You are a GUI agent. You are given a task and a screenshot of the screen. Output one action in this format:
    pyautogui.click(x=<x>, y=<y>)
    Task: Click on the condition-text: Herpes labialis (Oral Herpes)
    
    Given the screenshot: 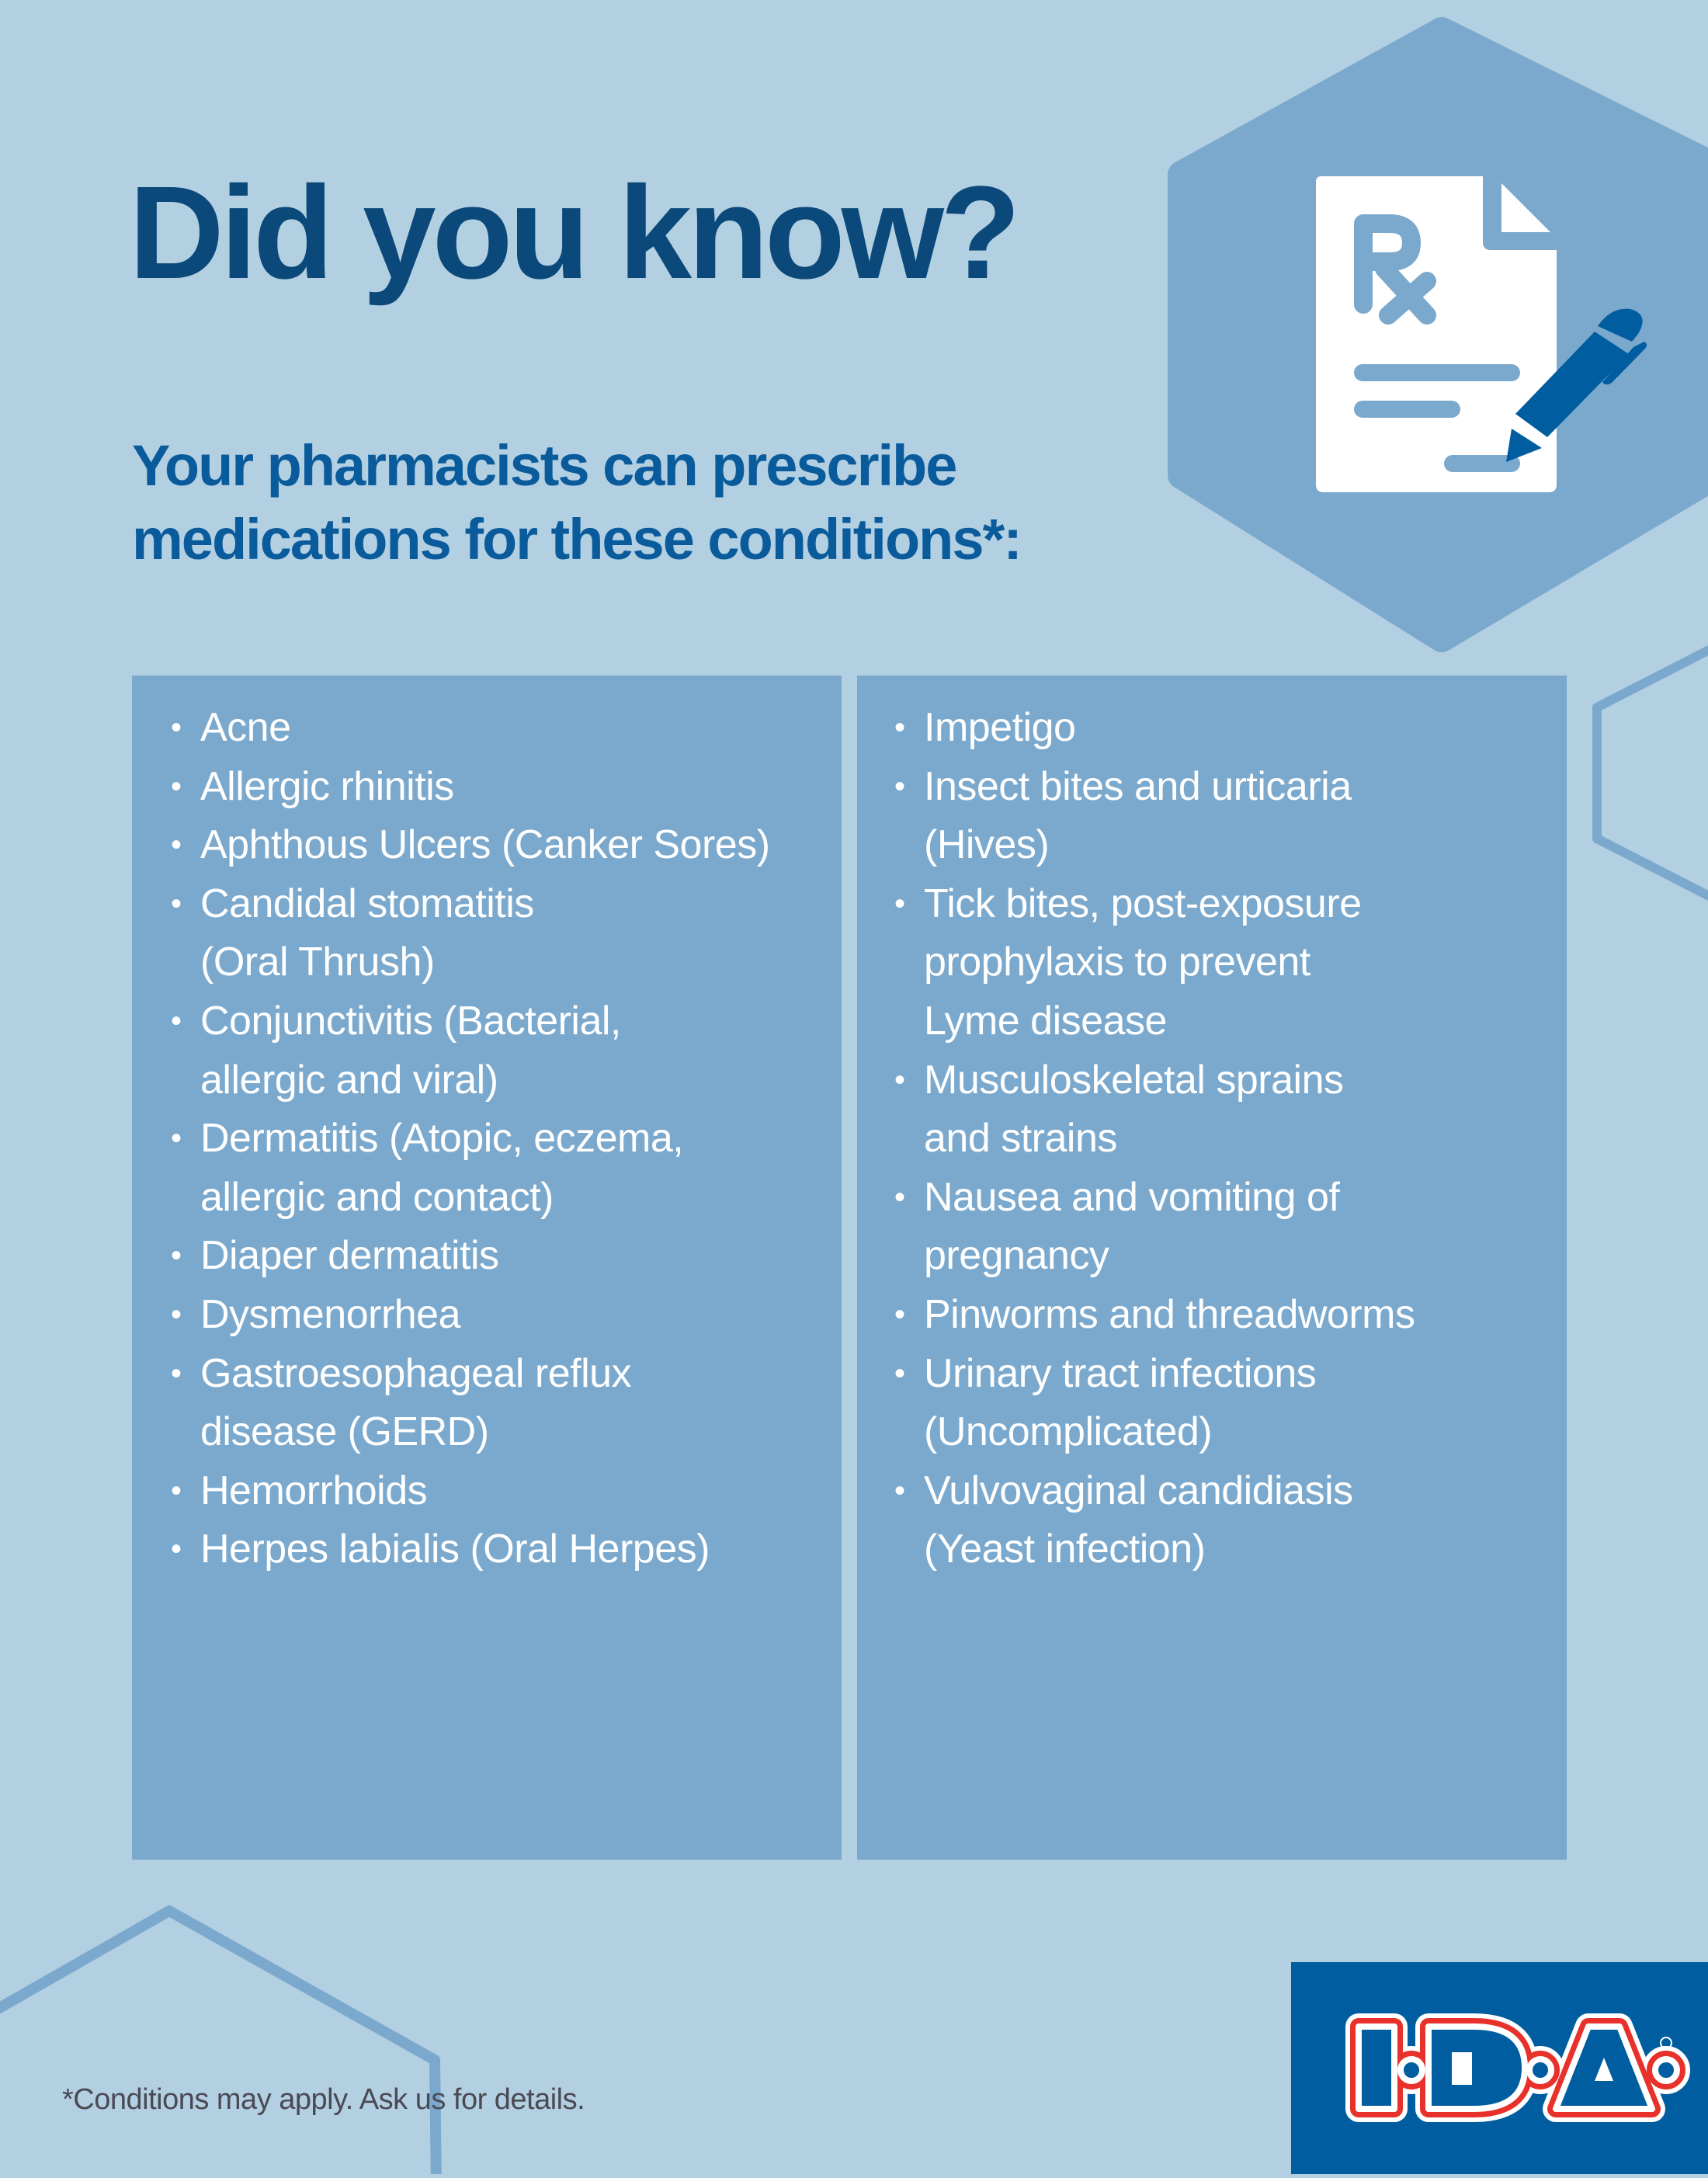 What is the action you would take?
    pyautogui.click(x=455, y=1549)
    